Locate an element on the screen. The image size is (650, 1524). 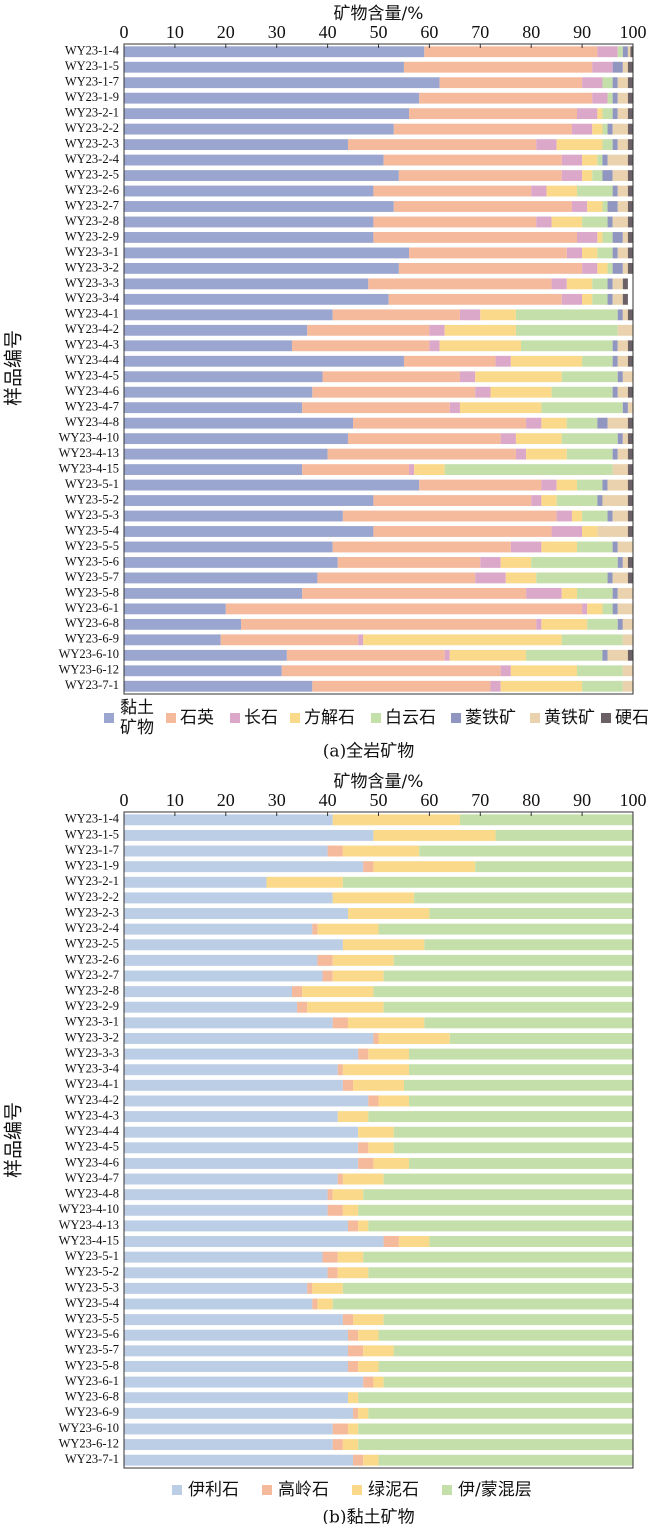
legend-label: 石英 is located at coordinates (197, 718).